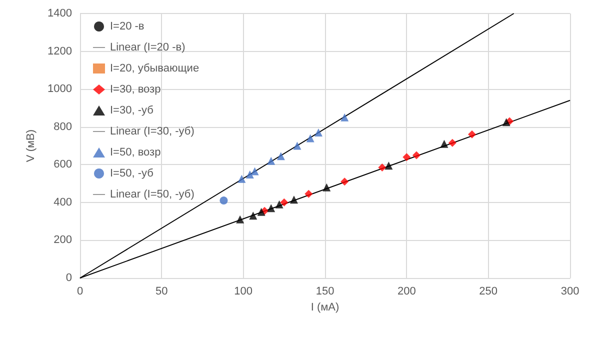  Describe the element at coordinates (127, 26) in the screenshot. I see `legend-label: I=20 -в` at that location.